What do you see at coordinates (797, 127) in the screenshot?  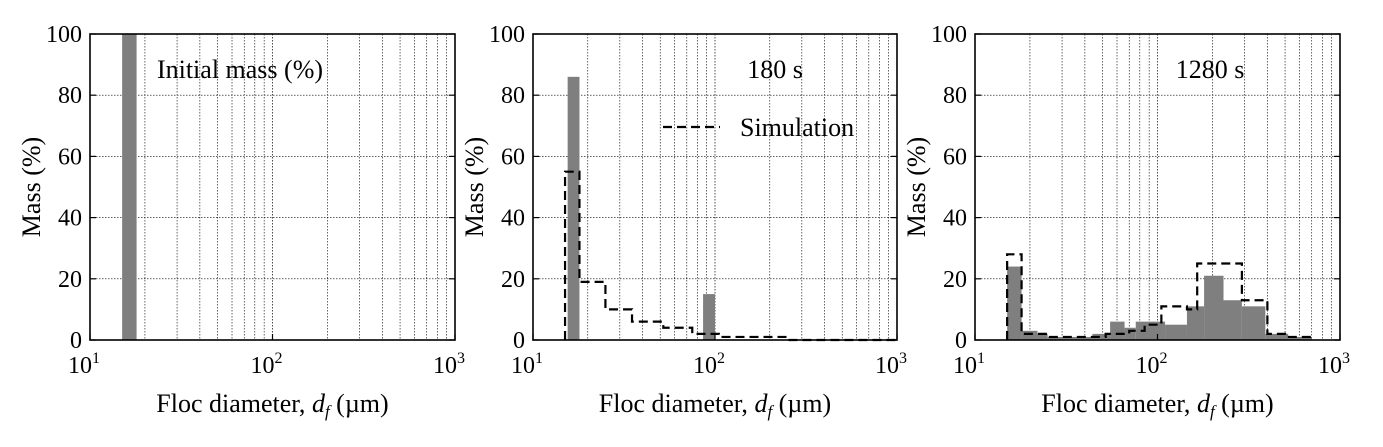 I see `legend-label: Simulation` at bounding box center [797, 127].